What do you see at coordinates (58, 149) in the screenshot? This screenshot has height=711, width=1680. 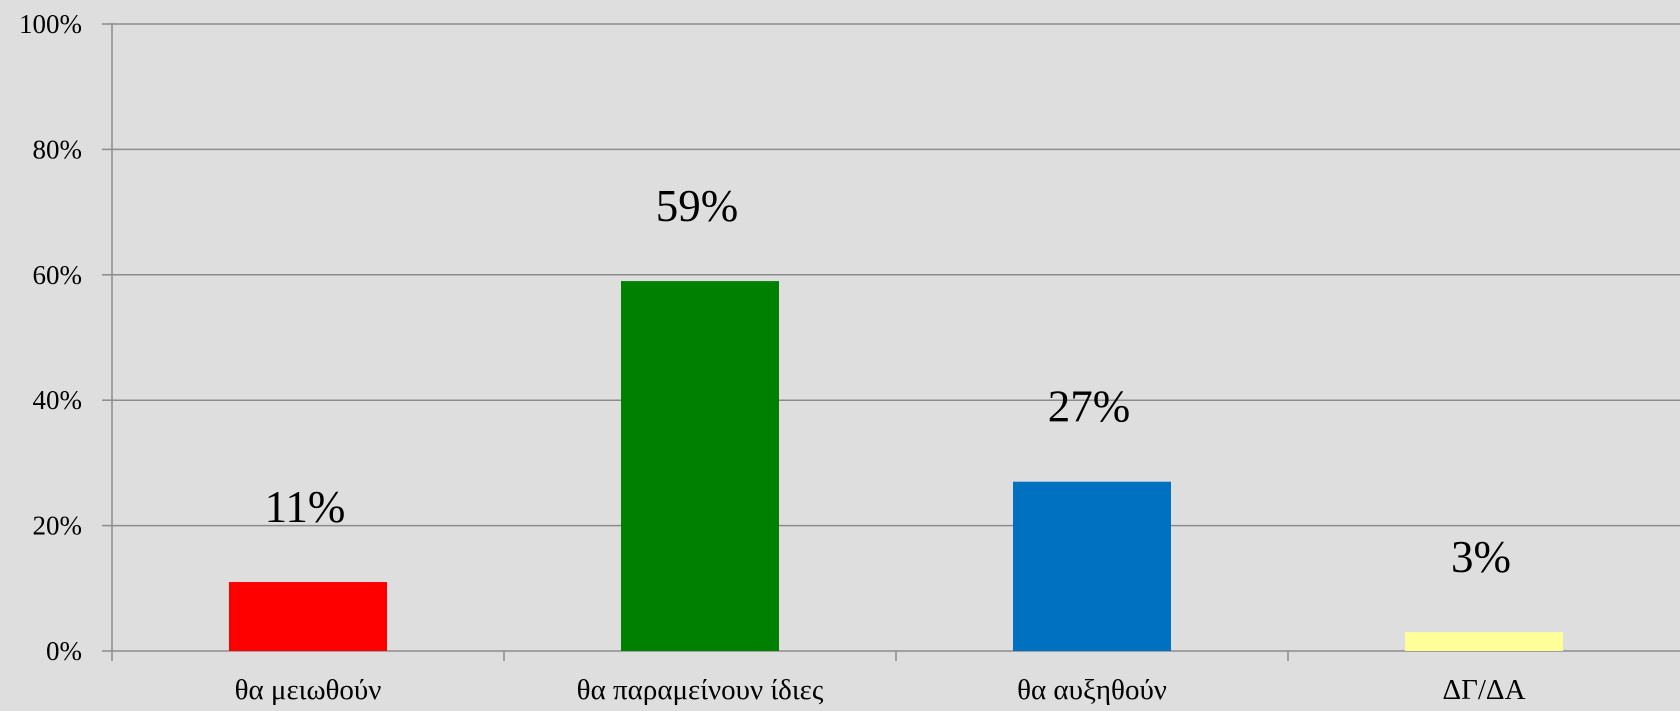 I see `y-tick-label: 80%` at bounding box center [58, 149].